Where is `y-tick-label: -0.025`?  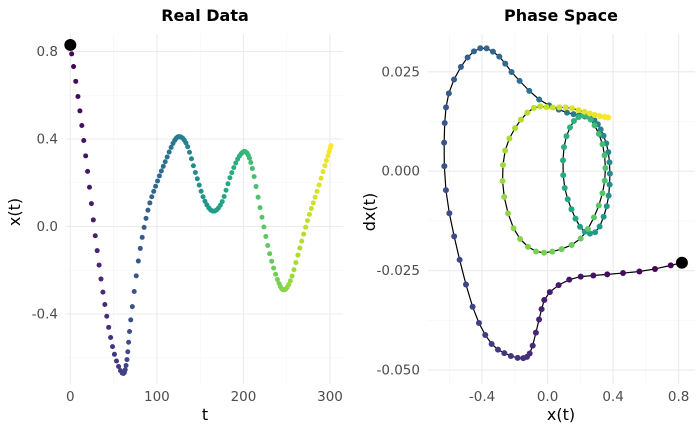 y-tick-label: -0.025 is located at coordinates (398, 271).